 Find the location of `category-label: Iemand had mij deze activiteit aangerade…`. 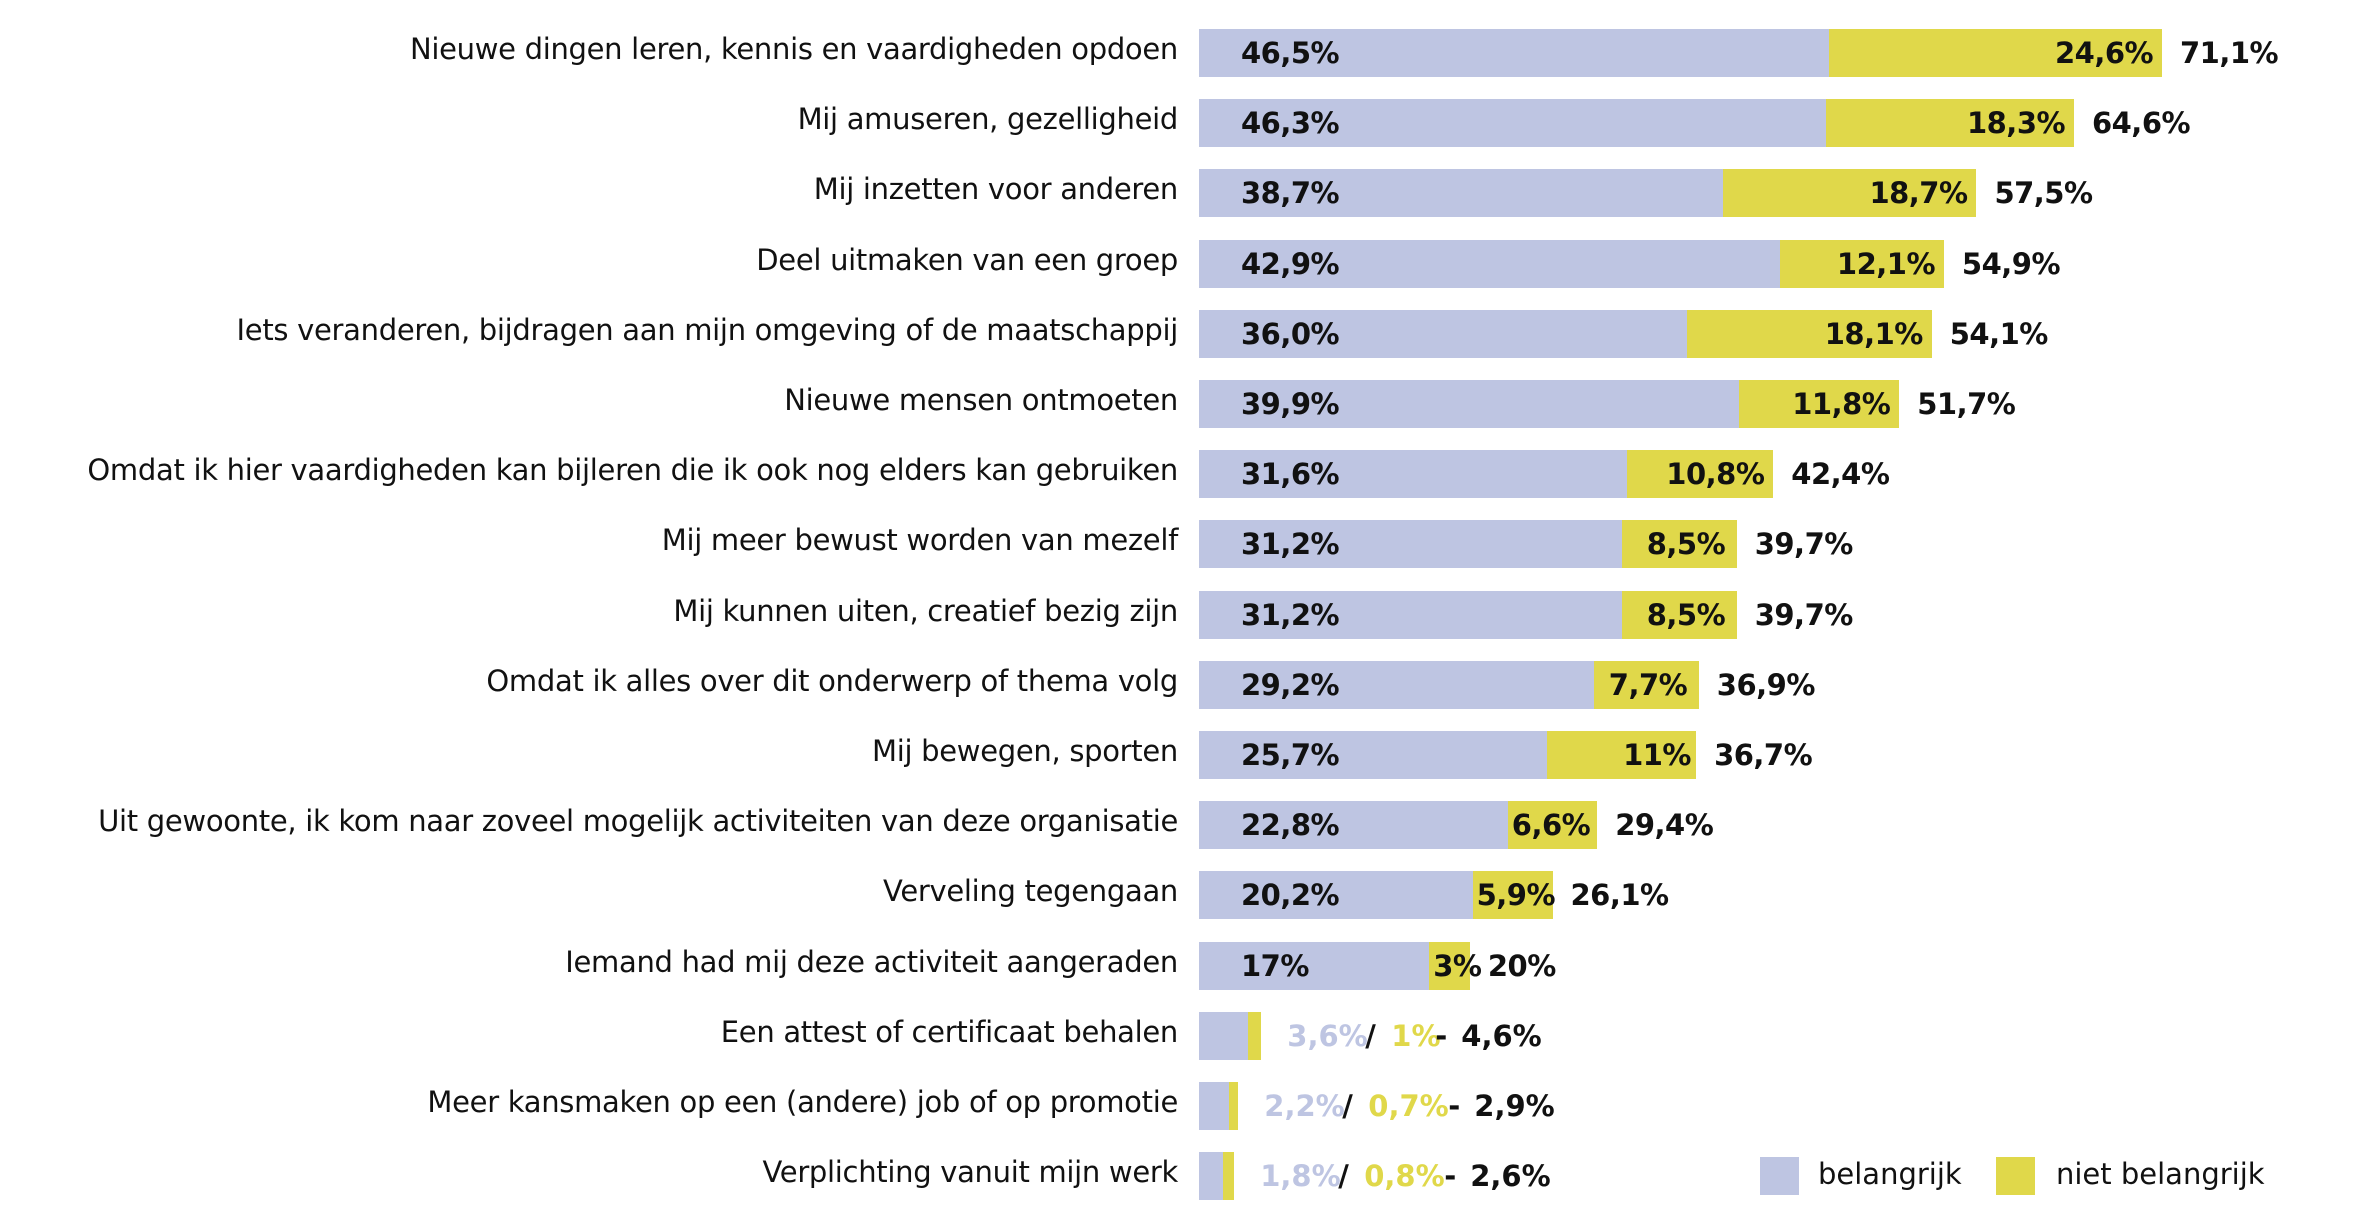

category-label: Iemand had mij deze activiteit aangerade… is located at coordinates (871, 962).